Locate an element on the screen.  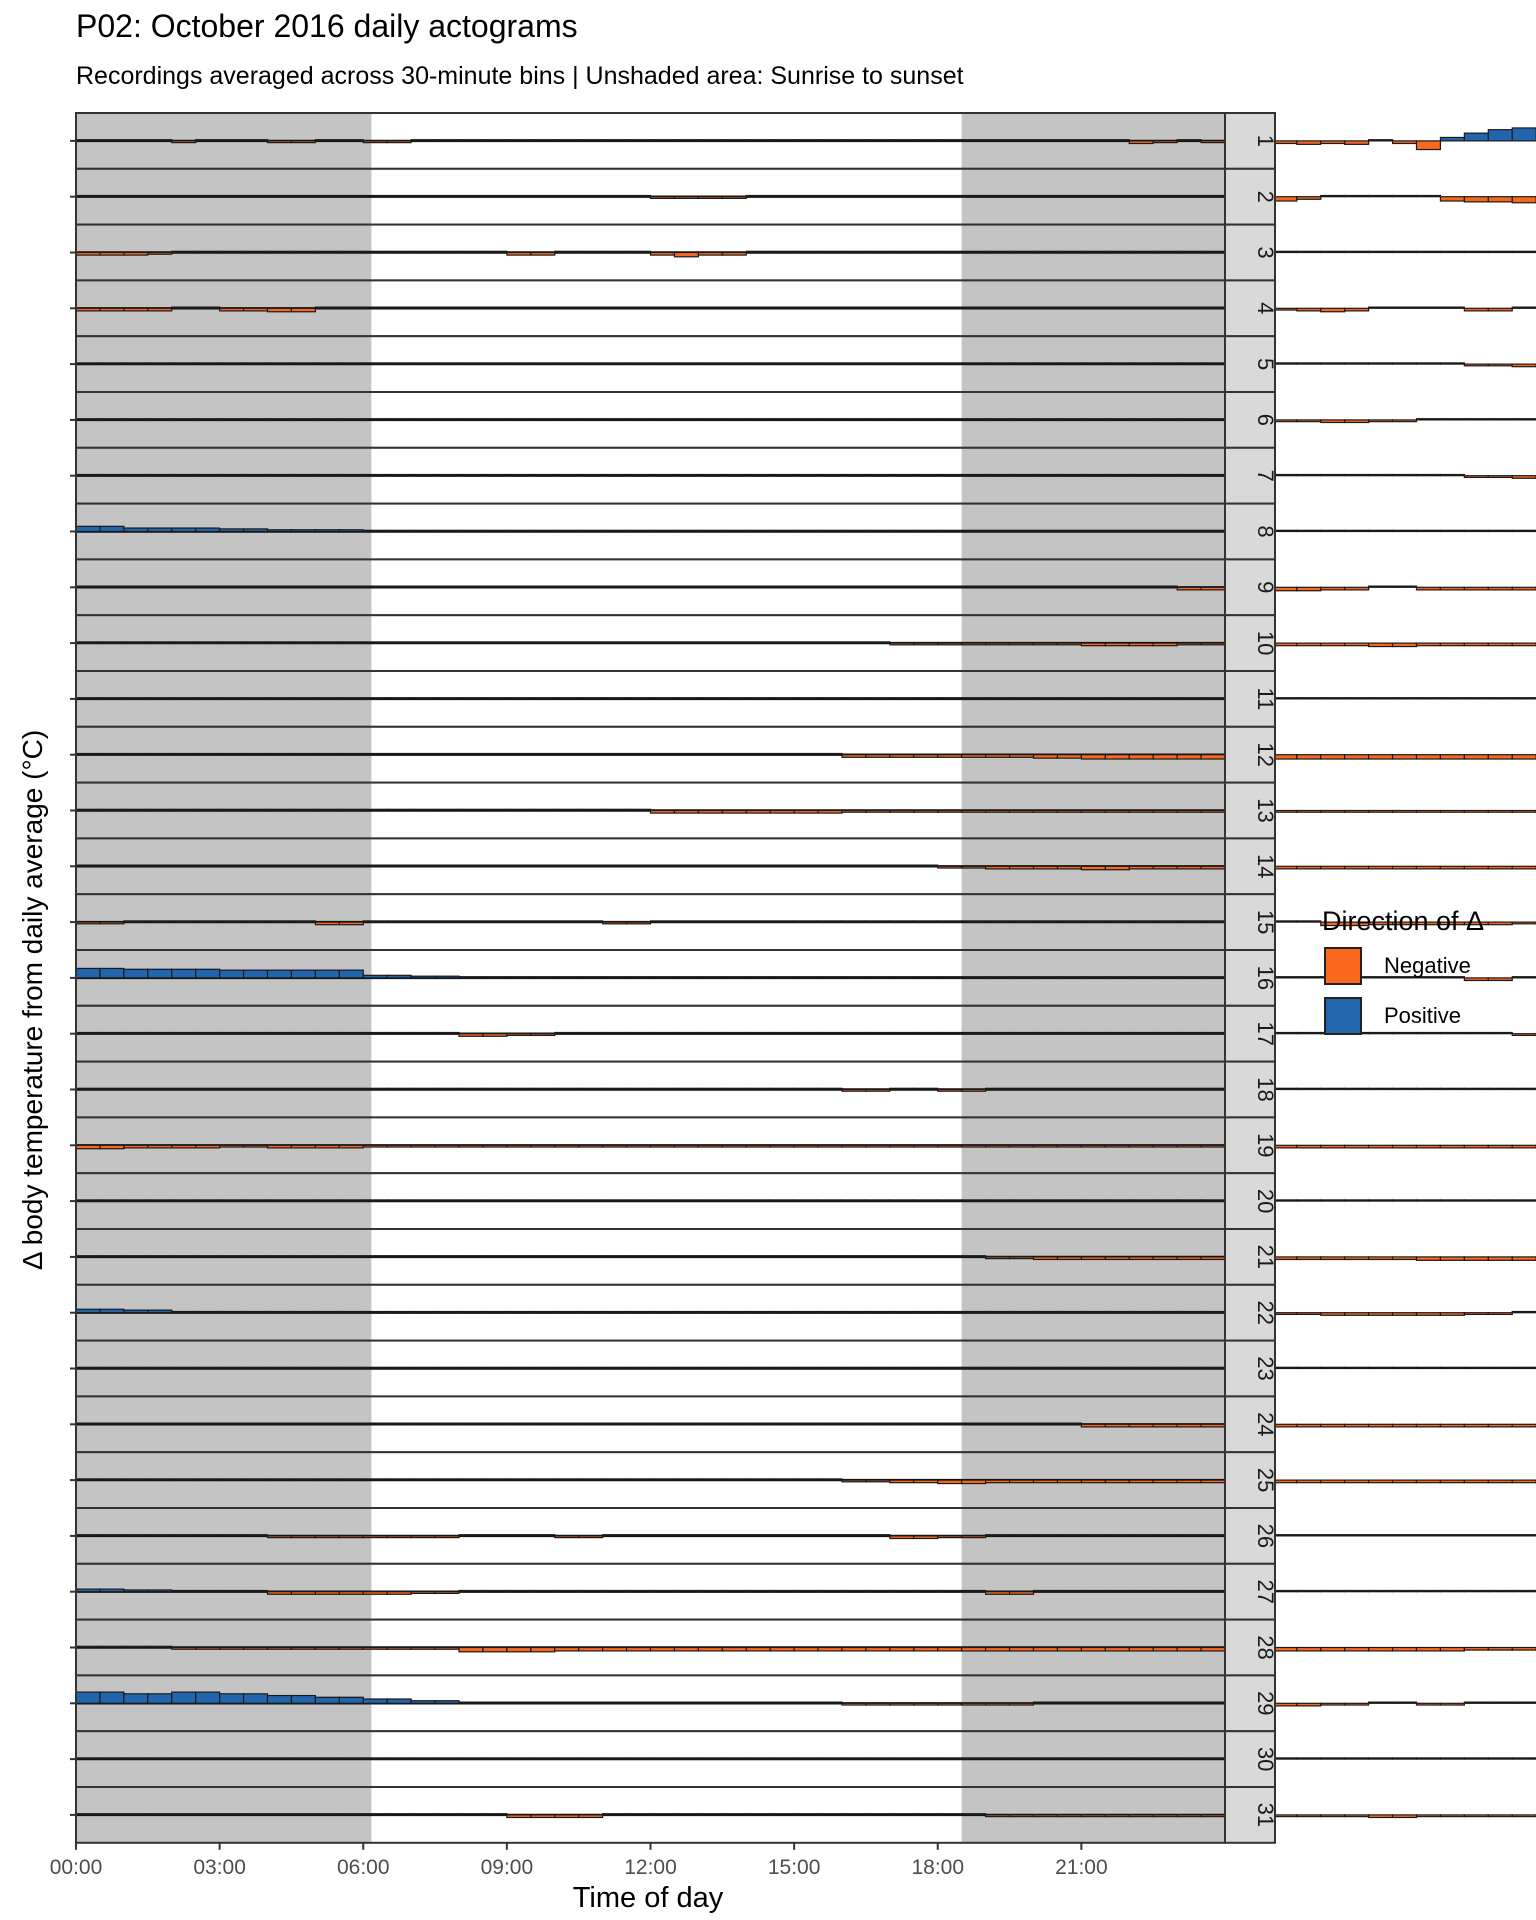
day-panel: 17 is located at coordinates (803, 1033).